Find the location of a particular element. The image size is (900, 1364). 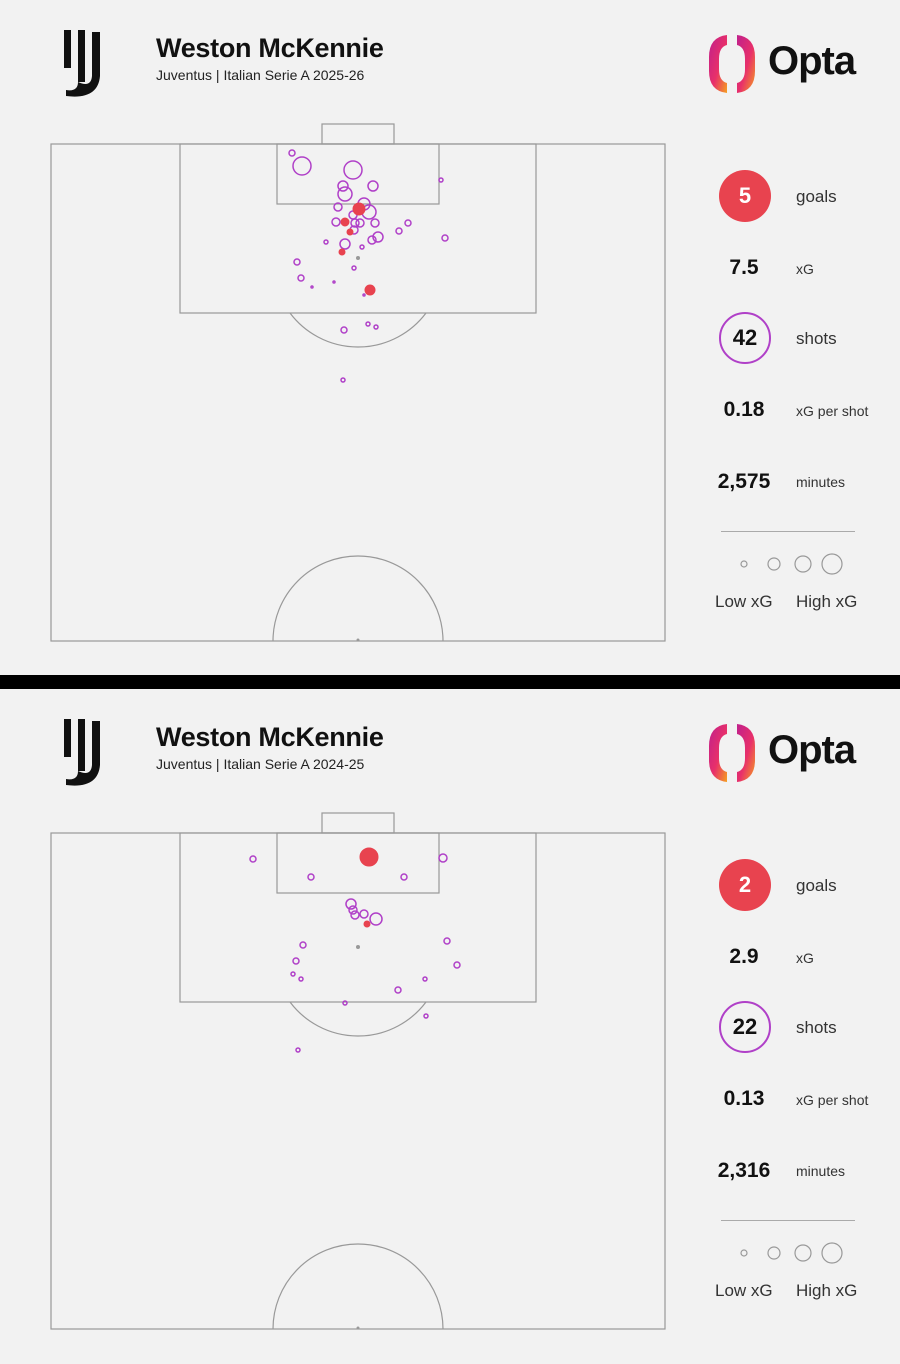

center-spot is located at coordinates (358, 640).